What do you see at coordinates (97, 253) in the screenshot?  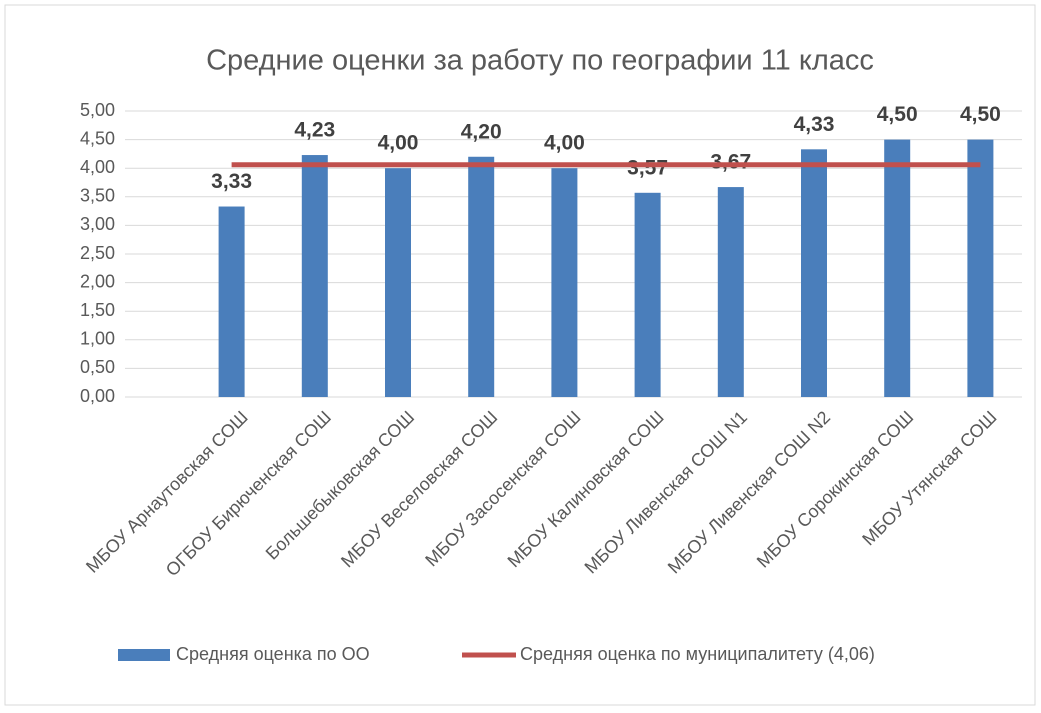 I see `y-tick-label: 2,50` at bounding box center [97, 253].